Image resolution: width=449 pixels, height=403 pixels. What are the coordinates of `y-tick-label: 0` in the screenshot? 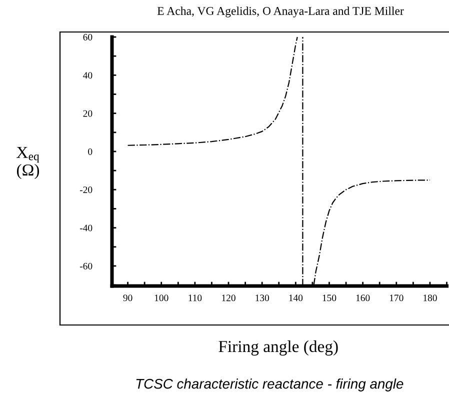 It's located at (90, 151).